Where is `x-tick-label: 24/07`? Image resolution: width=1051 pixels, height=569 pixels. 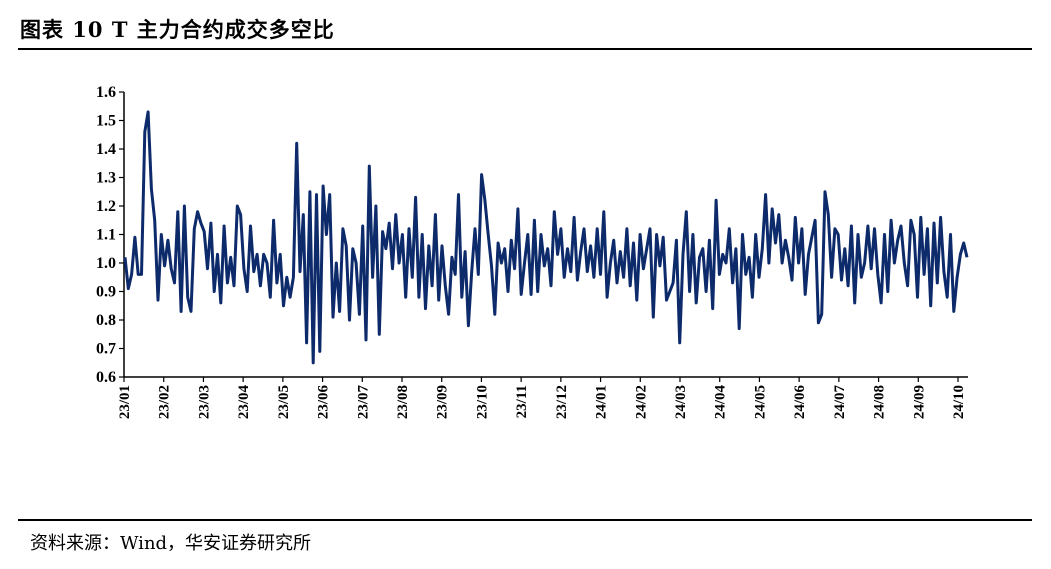
x-tick-label: 24/07 is located at coordinates (840, 402).